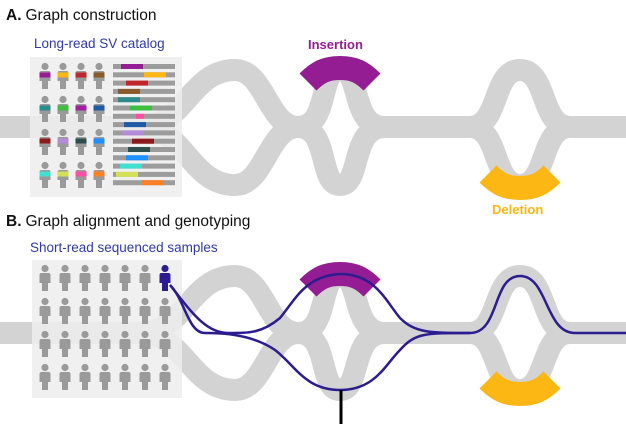 Image resolution: width=626 pixels, height=424 pixels. I want to click on panel-b-letter: B., so click(14, 221).